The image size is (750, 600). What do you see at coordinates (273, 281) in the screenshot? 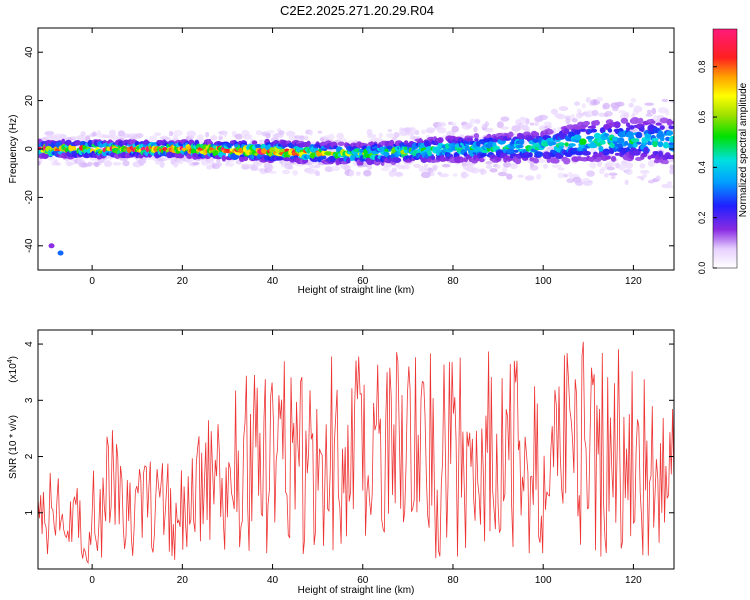
I see `spectrogram-x-tick-label: 40` at bounding box center [273, 281].